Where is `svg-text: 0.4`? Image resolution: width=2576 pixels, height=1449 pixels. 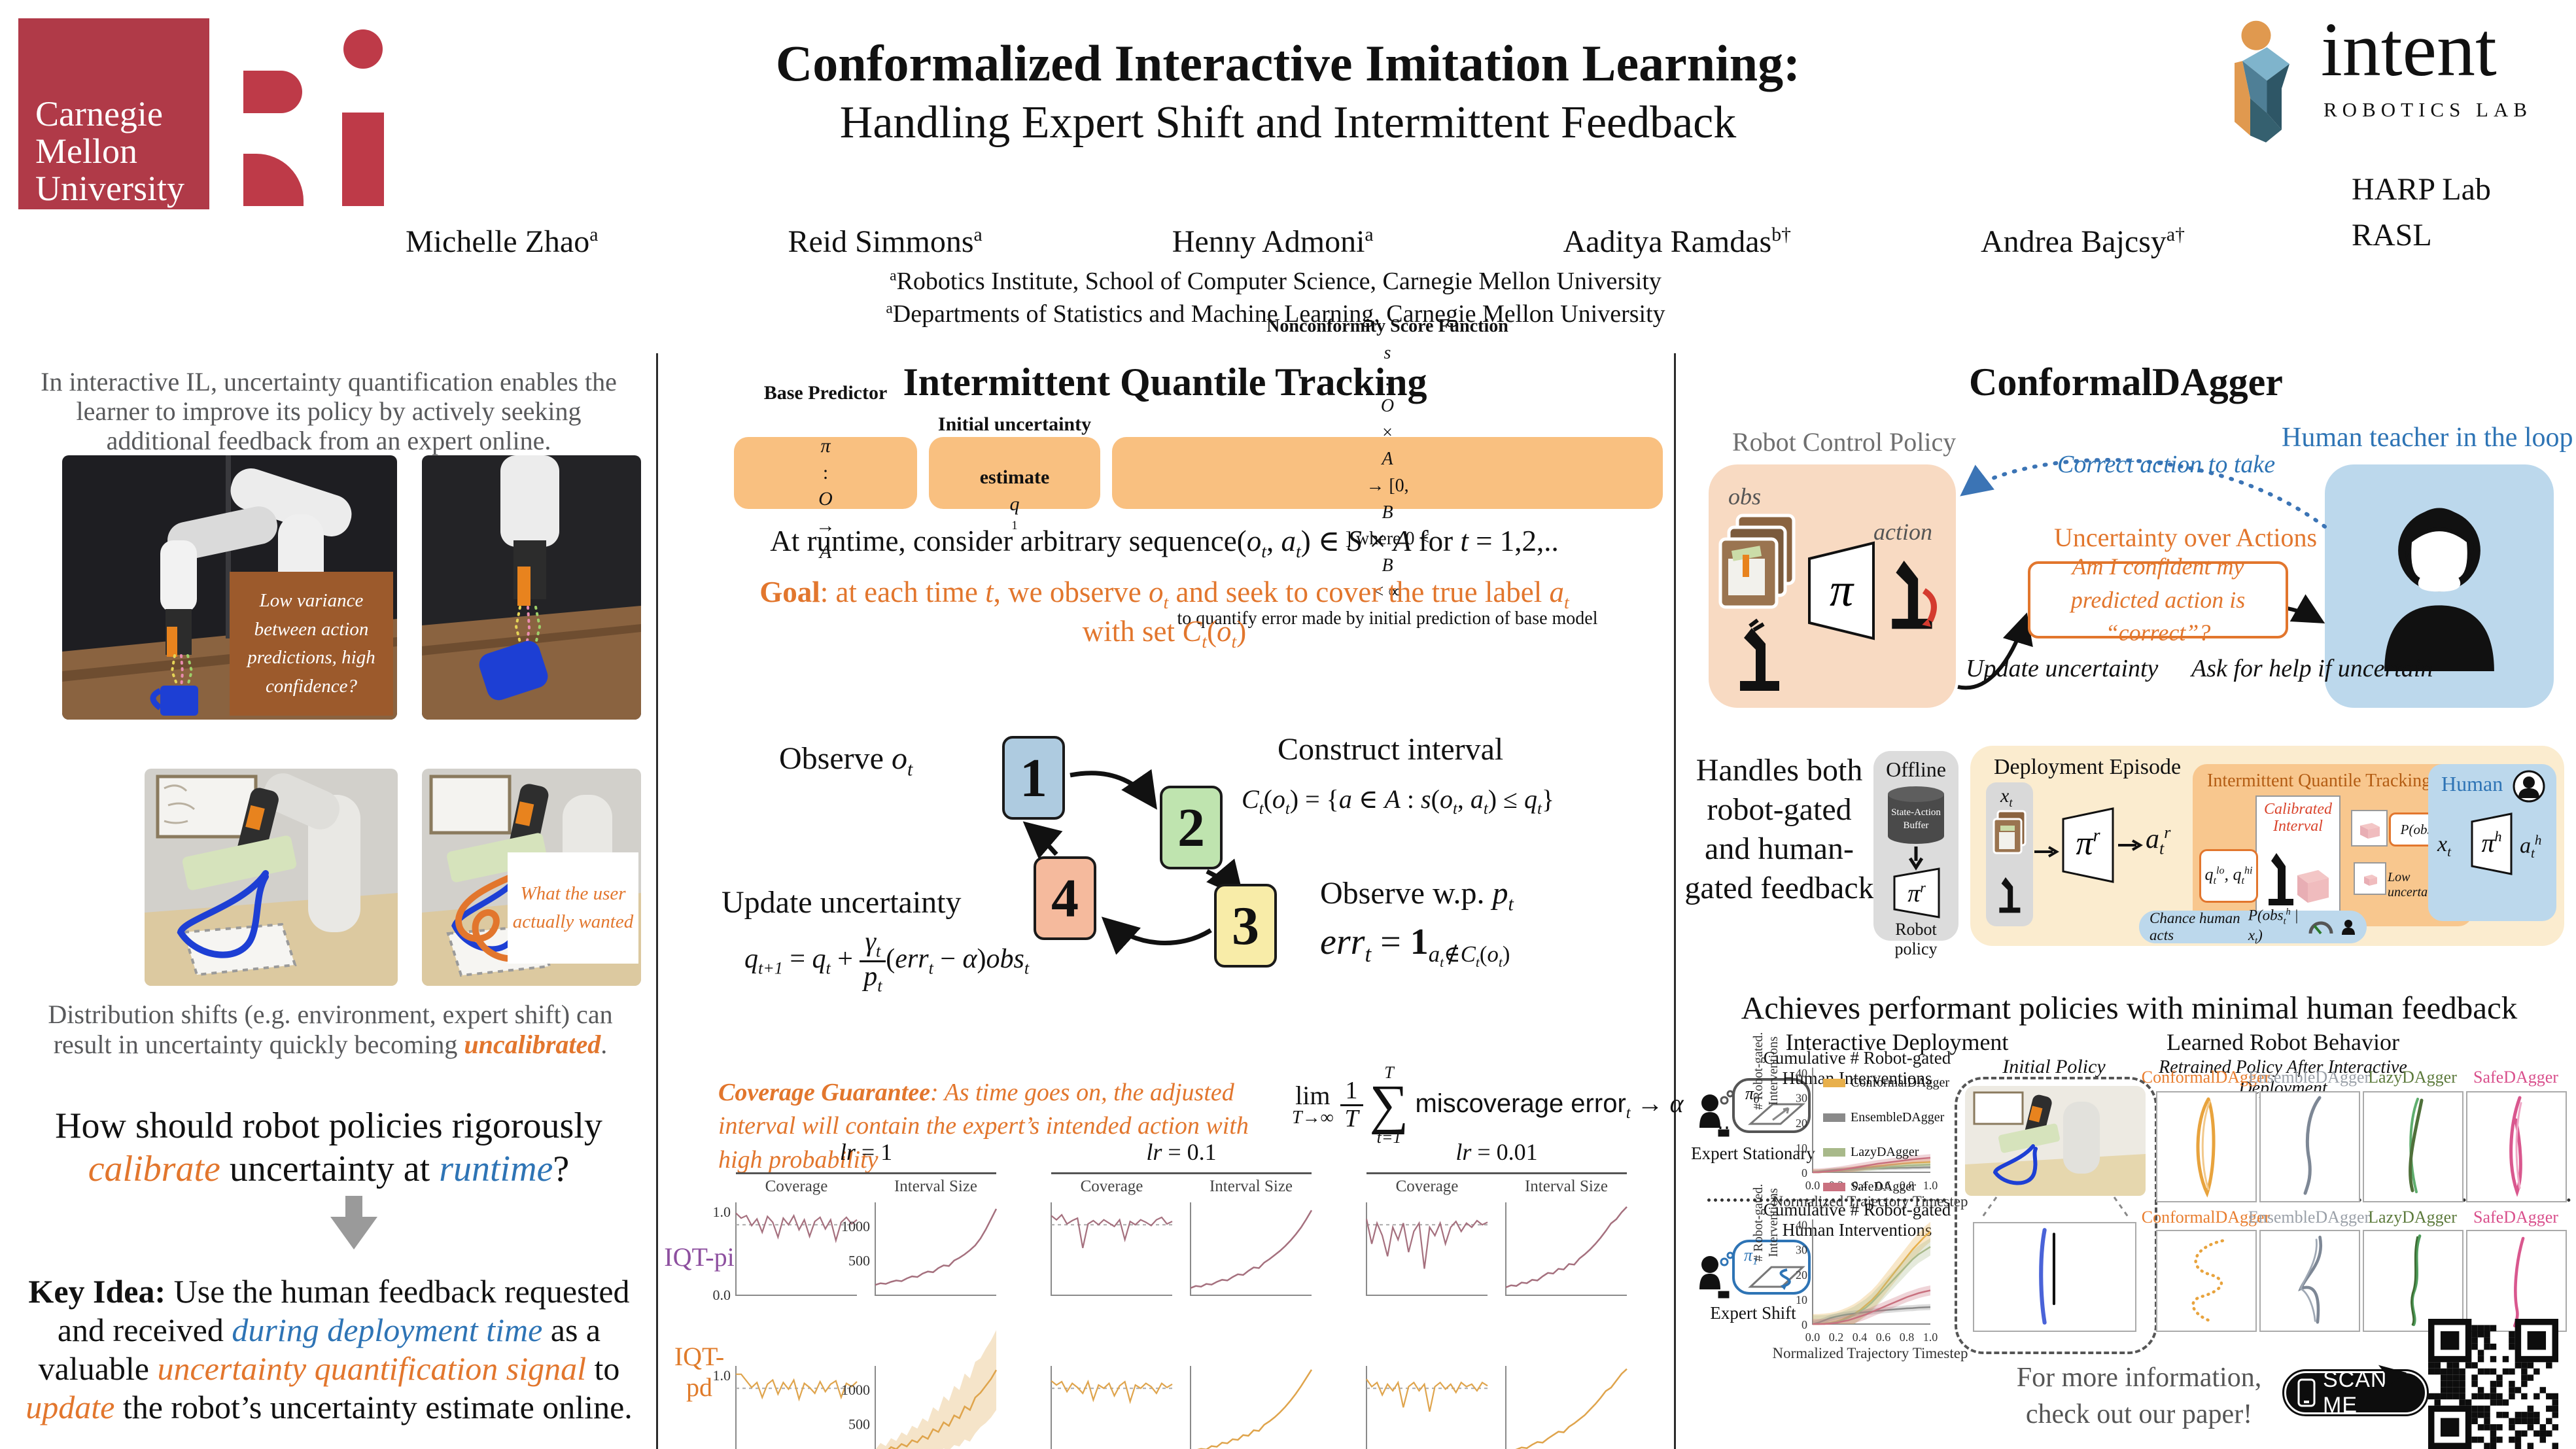
svg-text: 0.4 is located at coordinates (1860, 1337).